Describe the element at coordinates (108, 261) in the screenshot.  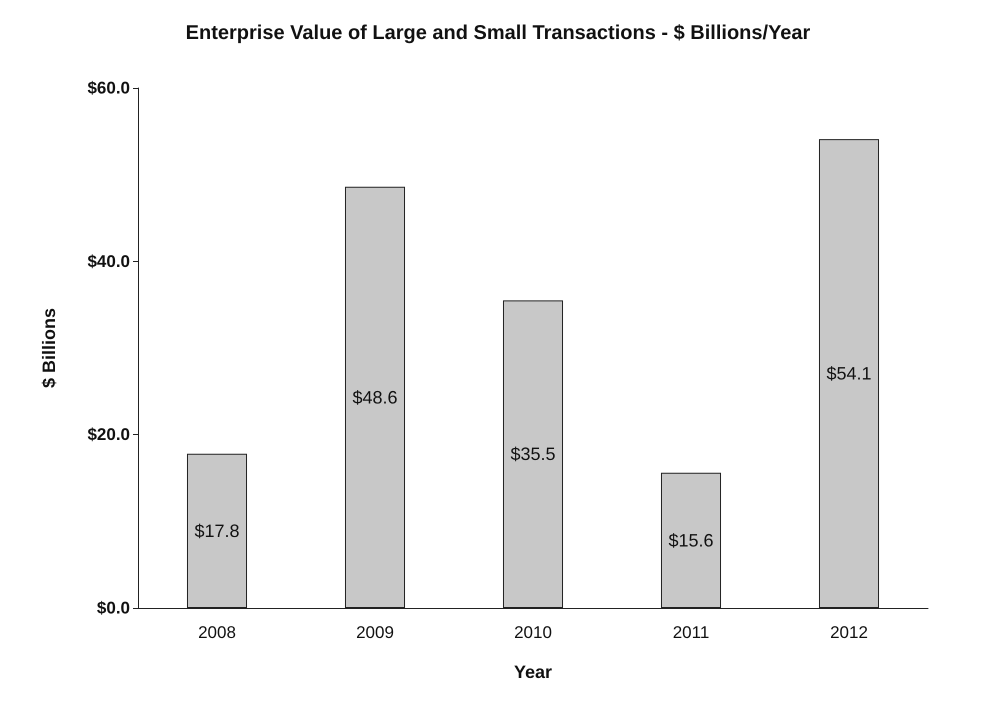
I see `y-tick-label: $40.0` at that location.